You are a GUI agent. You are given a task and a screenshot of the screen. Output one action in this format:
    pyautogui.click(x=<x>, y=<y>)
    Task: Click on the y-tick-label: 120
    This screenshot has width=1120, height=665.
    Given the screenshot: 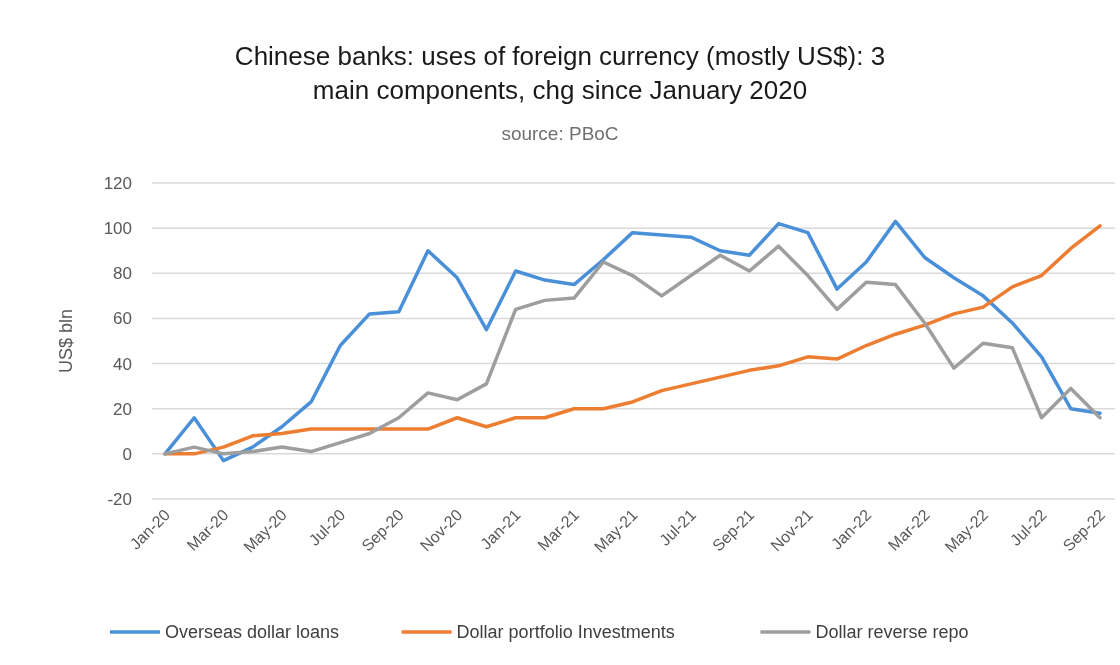 What is the action you would take?
    pyautogui.click(x=117, y=183)
    